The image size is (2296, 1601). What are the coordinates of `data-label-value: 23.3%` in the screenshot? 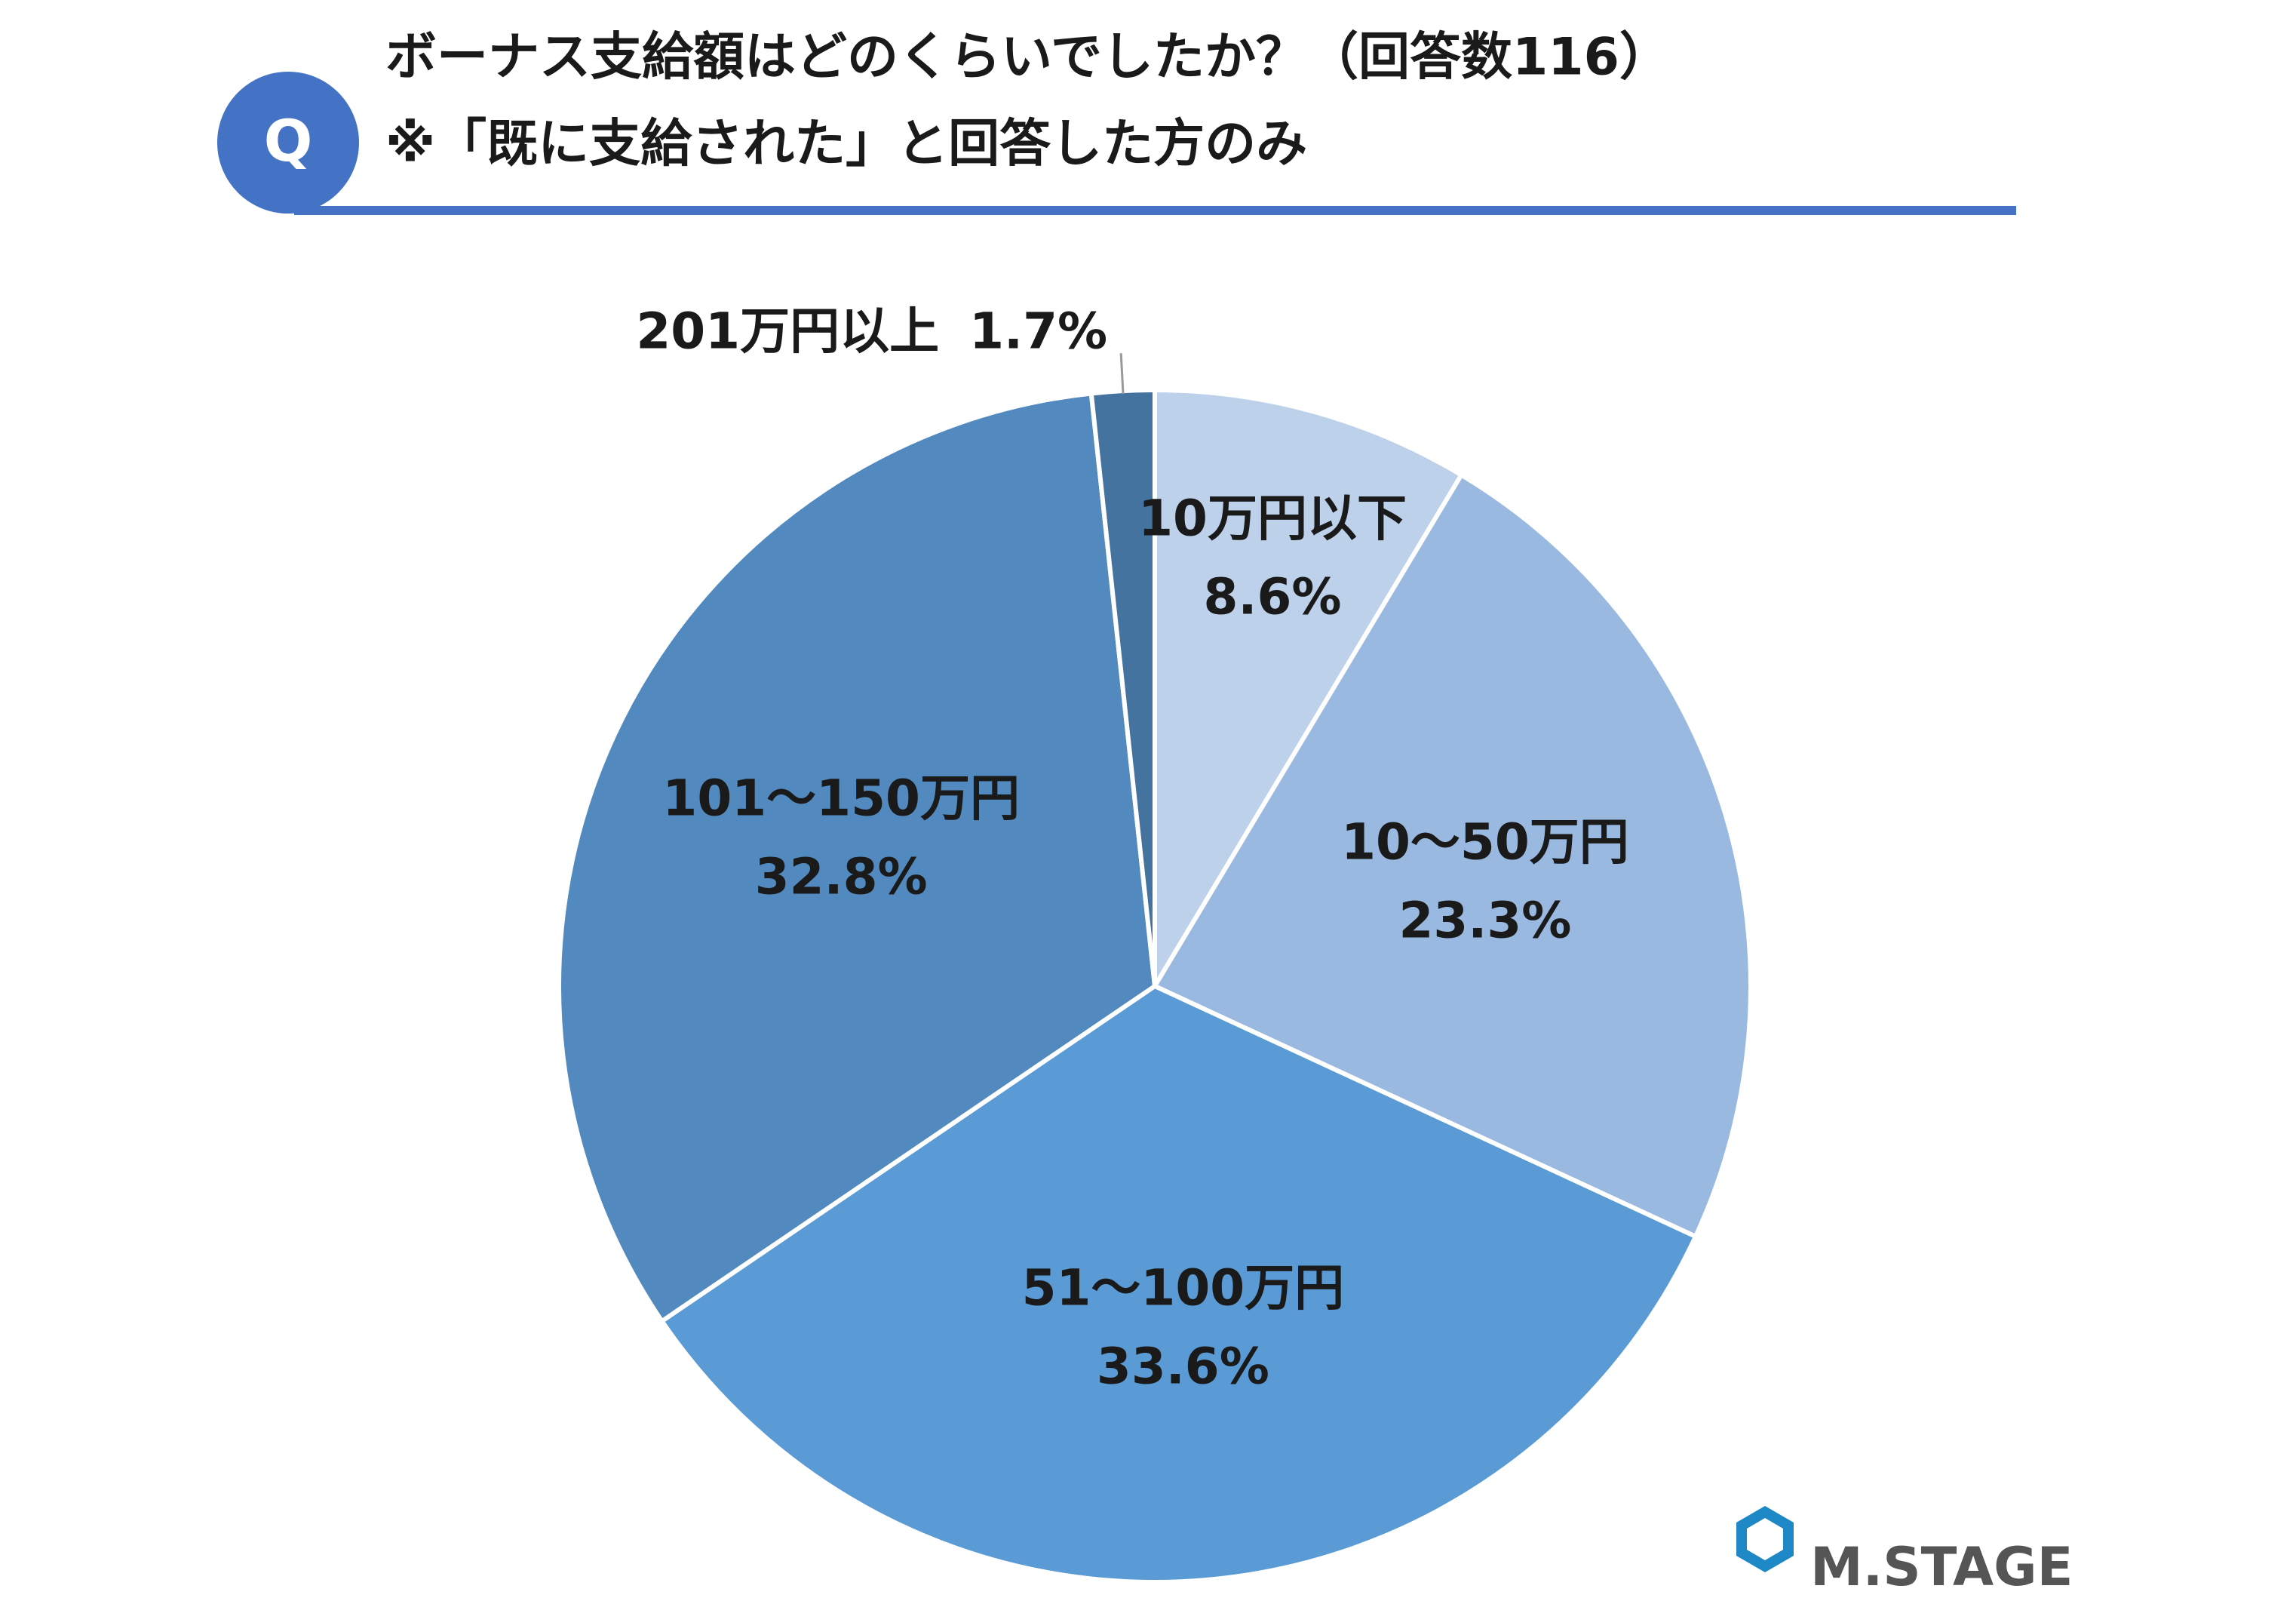 It's located at (1484, 920).